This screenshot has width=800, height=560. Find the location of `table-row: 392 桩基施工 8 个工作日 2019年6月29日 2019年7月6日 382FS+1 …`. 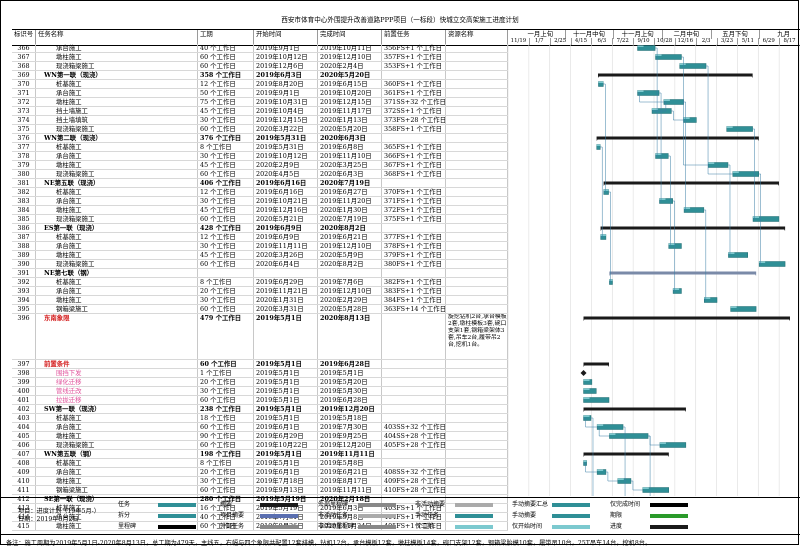

table-row: 392 桩基施工 8 个工作日 2019年6月29日 2019年7月6日 382FS+1 … is located at coordinates (260, 282).